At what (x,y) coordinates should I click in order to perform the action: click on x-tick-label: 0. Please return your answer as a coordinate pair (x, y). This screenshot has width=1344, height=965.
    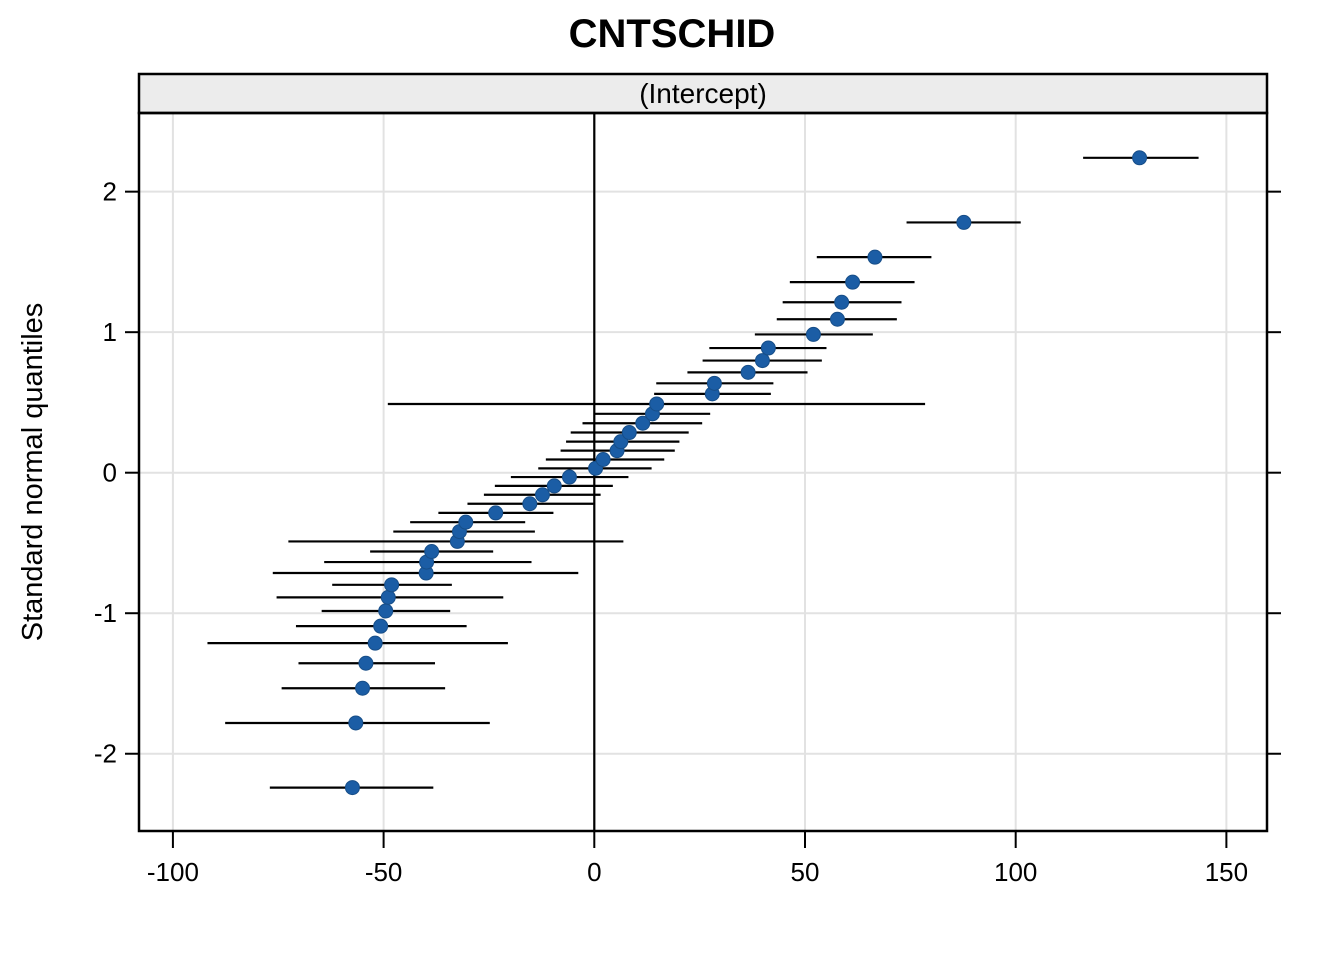
    Looking at the image, I should click on (594, 872).